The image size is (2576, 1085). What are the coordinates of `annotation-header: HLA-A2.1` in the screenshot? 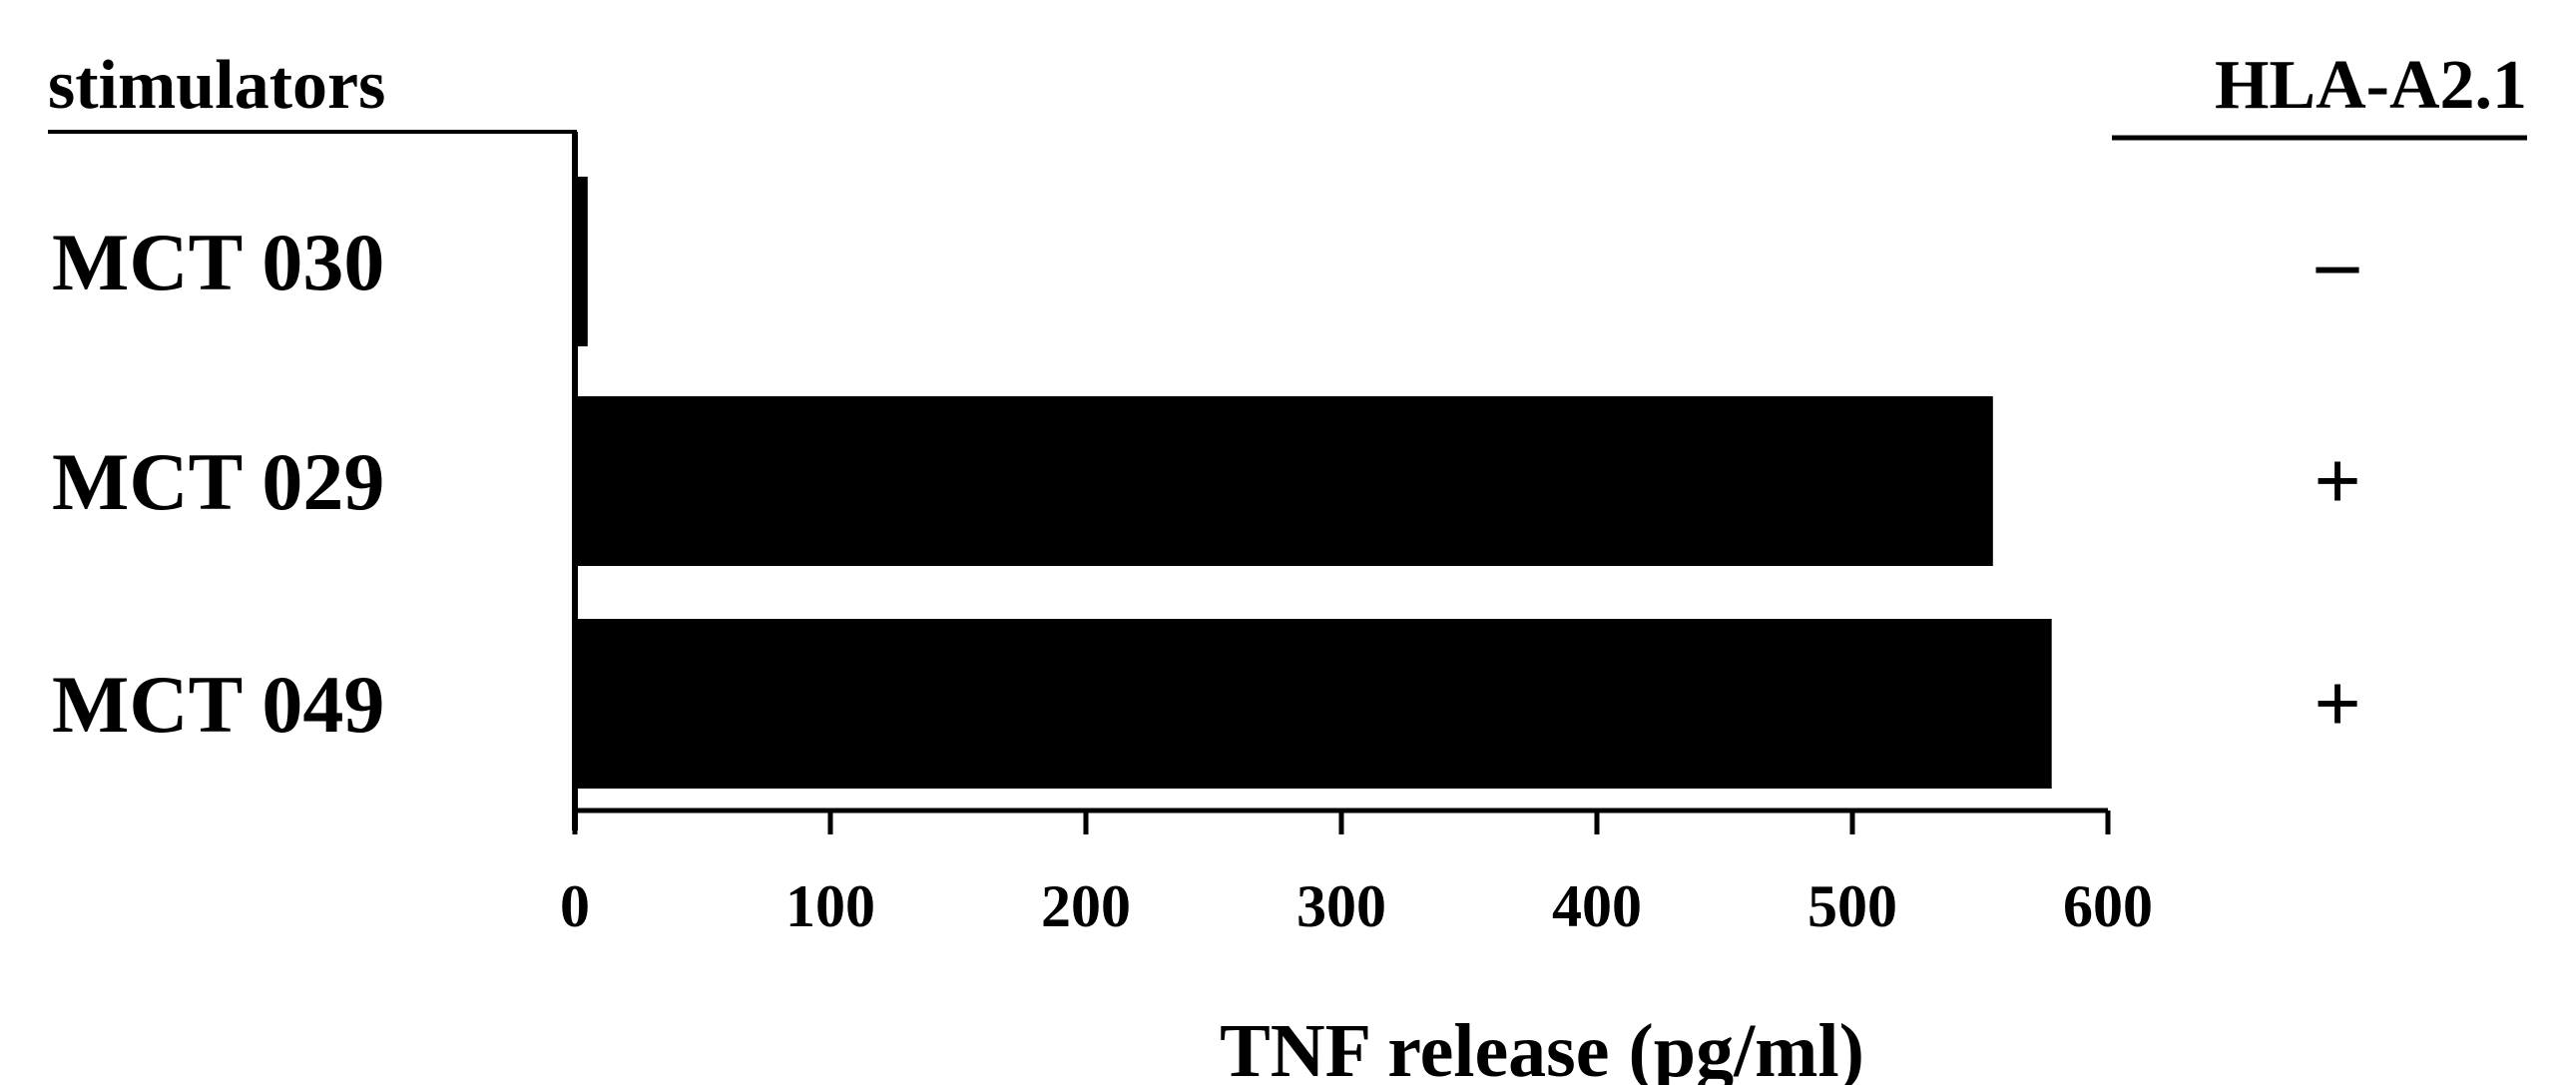 It's located at (2371, 86).